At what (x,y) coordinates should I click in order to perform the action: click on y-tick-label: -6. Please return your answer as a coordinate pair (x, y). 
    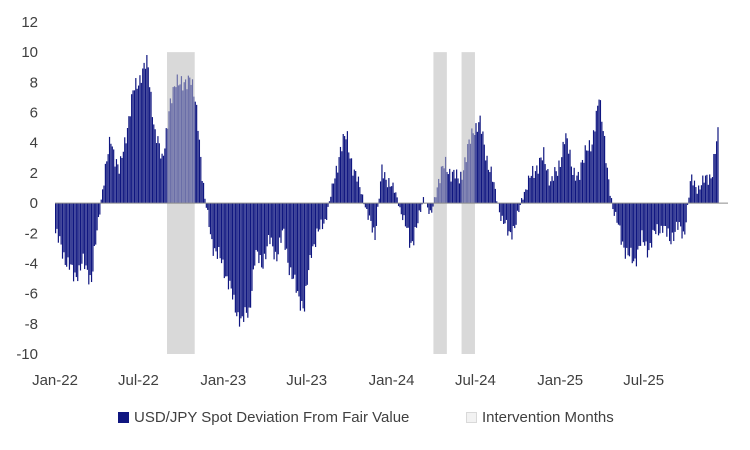
    Looking at the image, I should click on (31, 294).